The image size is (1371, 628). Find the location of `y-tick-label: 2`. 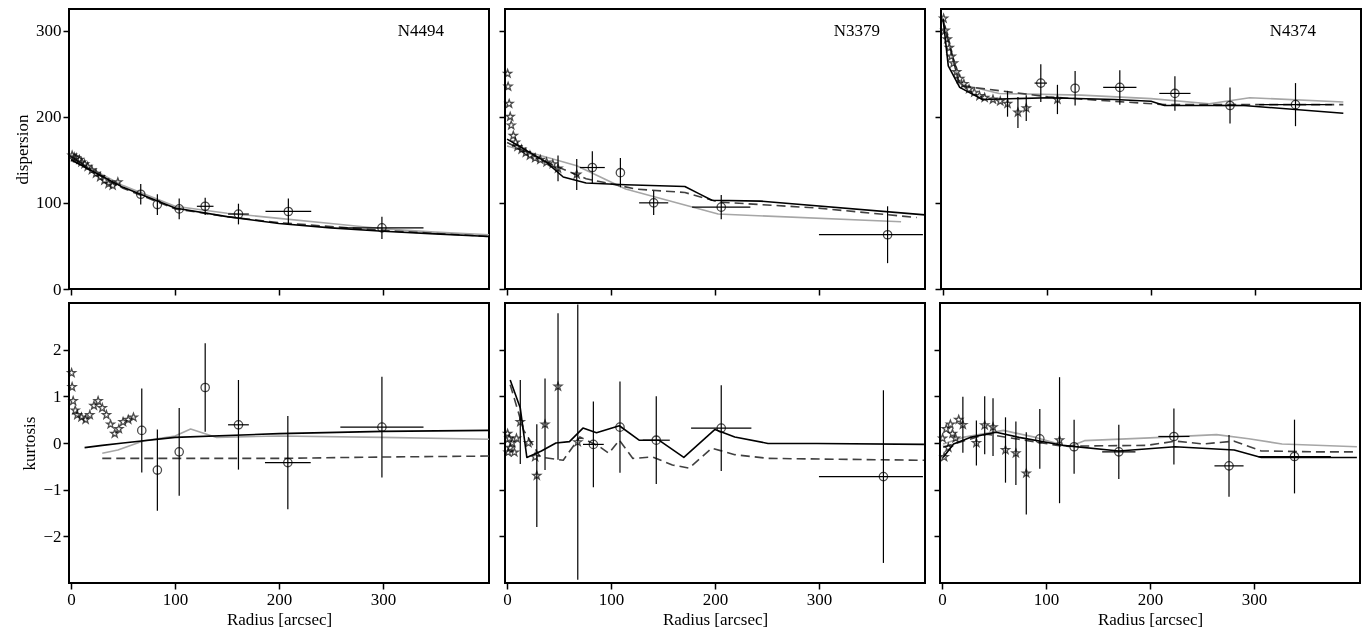

y-tick-label: 2 is located at coordinates (57, 350).